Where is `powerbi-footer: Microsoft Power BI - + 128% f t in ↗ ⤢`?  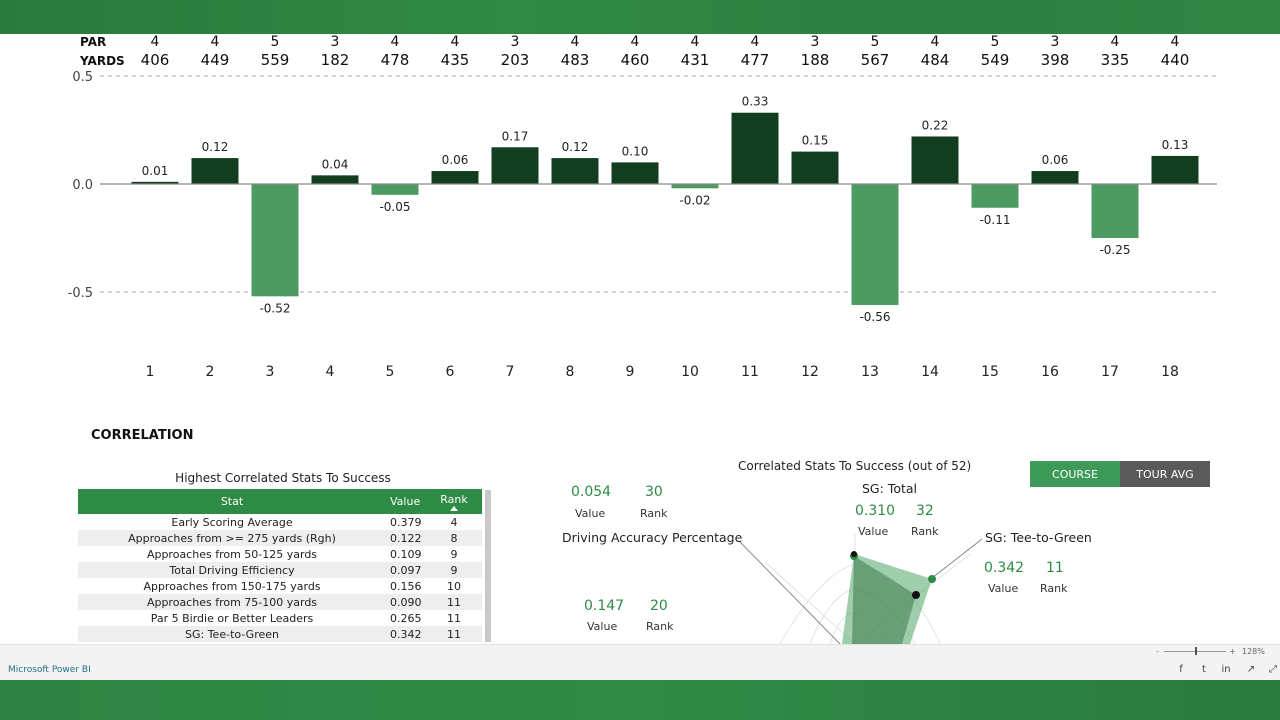 powerbi-footer: Microsoft Power BI - + 128% f t in ↗ ⤢ is located at coordinates (640, 662).